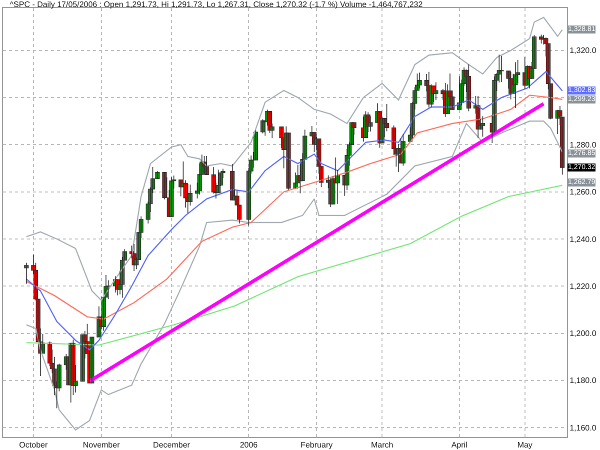 This screenshot has width=600, height=450. What do you see at coordinates (524, 445) in the screenshot?
I see `x-tick-label: May` at bounding box center [524, 445].